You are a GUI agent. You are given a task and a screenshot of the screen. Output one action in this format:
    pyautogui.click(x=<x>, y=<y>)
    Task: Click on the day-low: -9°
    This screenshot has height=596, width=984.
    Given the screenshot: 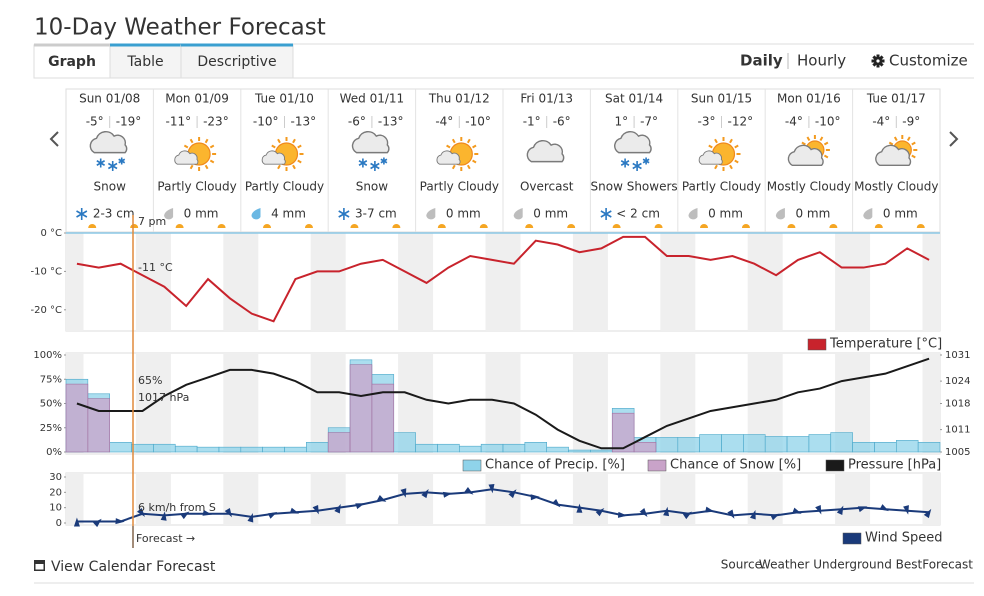 What is the action you would take?
    pyautogui.click(x=911, y=122)
    